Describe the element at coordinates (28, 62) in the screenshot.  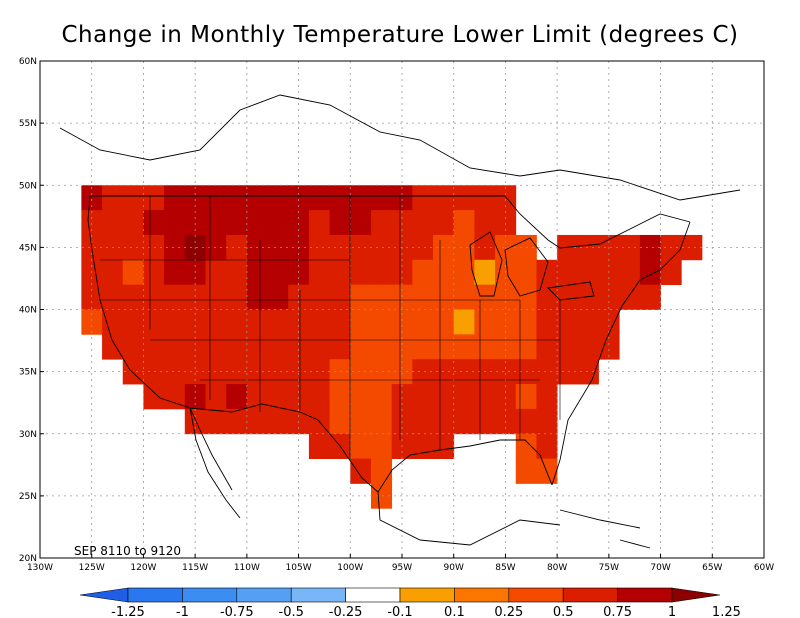
I see `lat-tick-label: 60N` at that location.